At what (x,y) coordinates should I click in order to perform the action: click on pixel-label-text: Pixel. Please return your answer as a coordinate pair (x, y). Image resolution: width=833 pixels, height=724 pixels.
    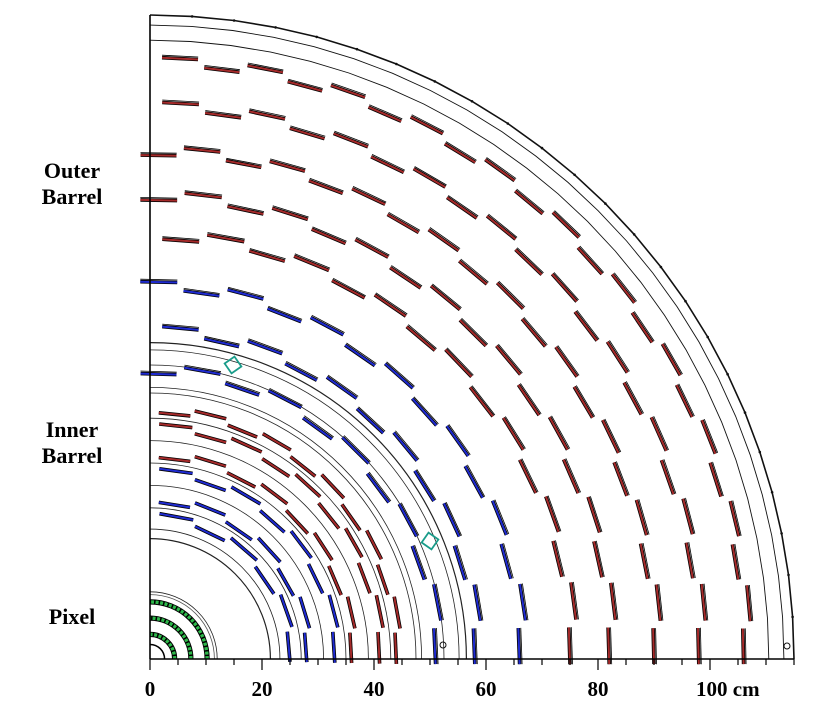
    Looking at the image, I should click on (72, 616).